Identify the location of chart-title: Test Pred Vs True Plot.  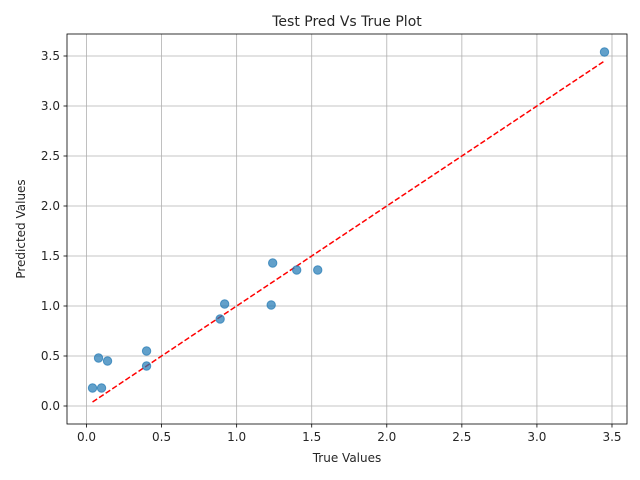
(346, 22).